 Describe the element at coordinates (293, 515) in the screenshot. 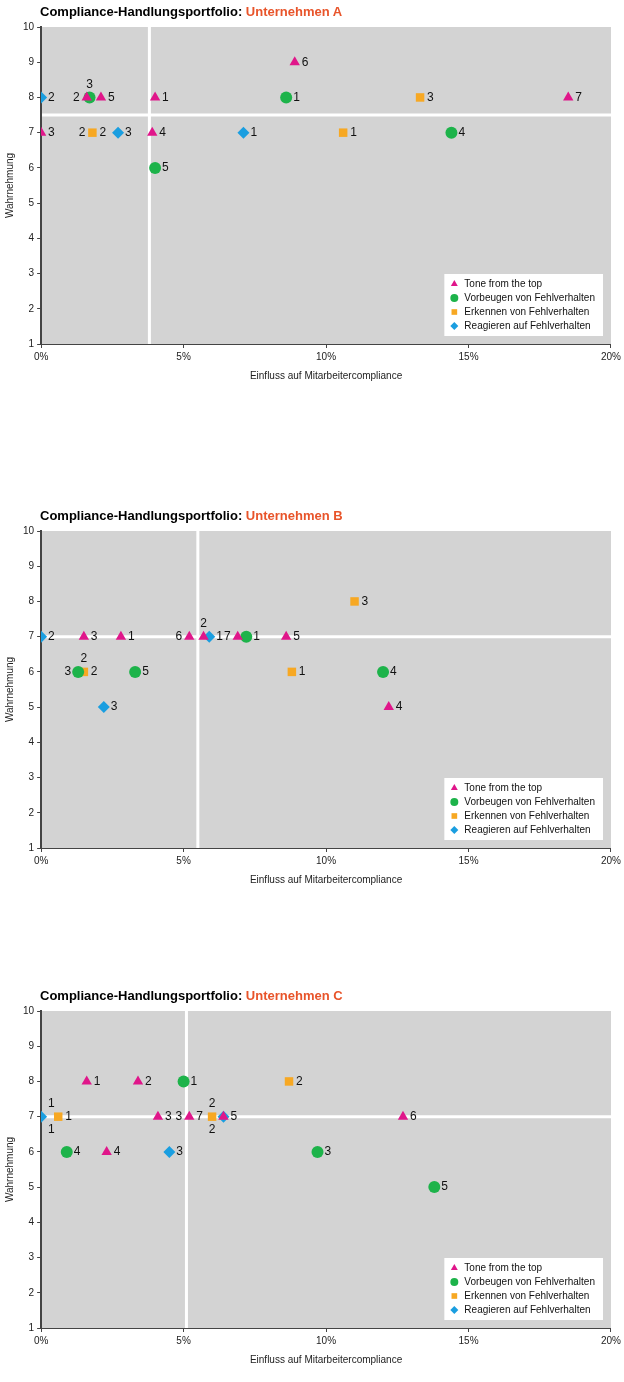

I see `chart-subtitle: Unternehmen B` at that location.